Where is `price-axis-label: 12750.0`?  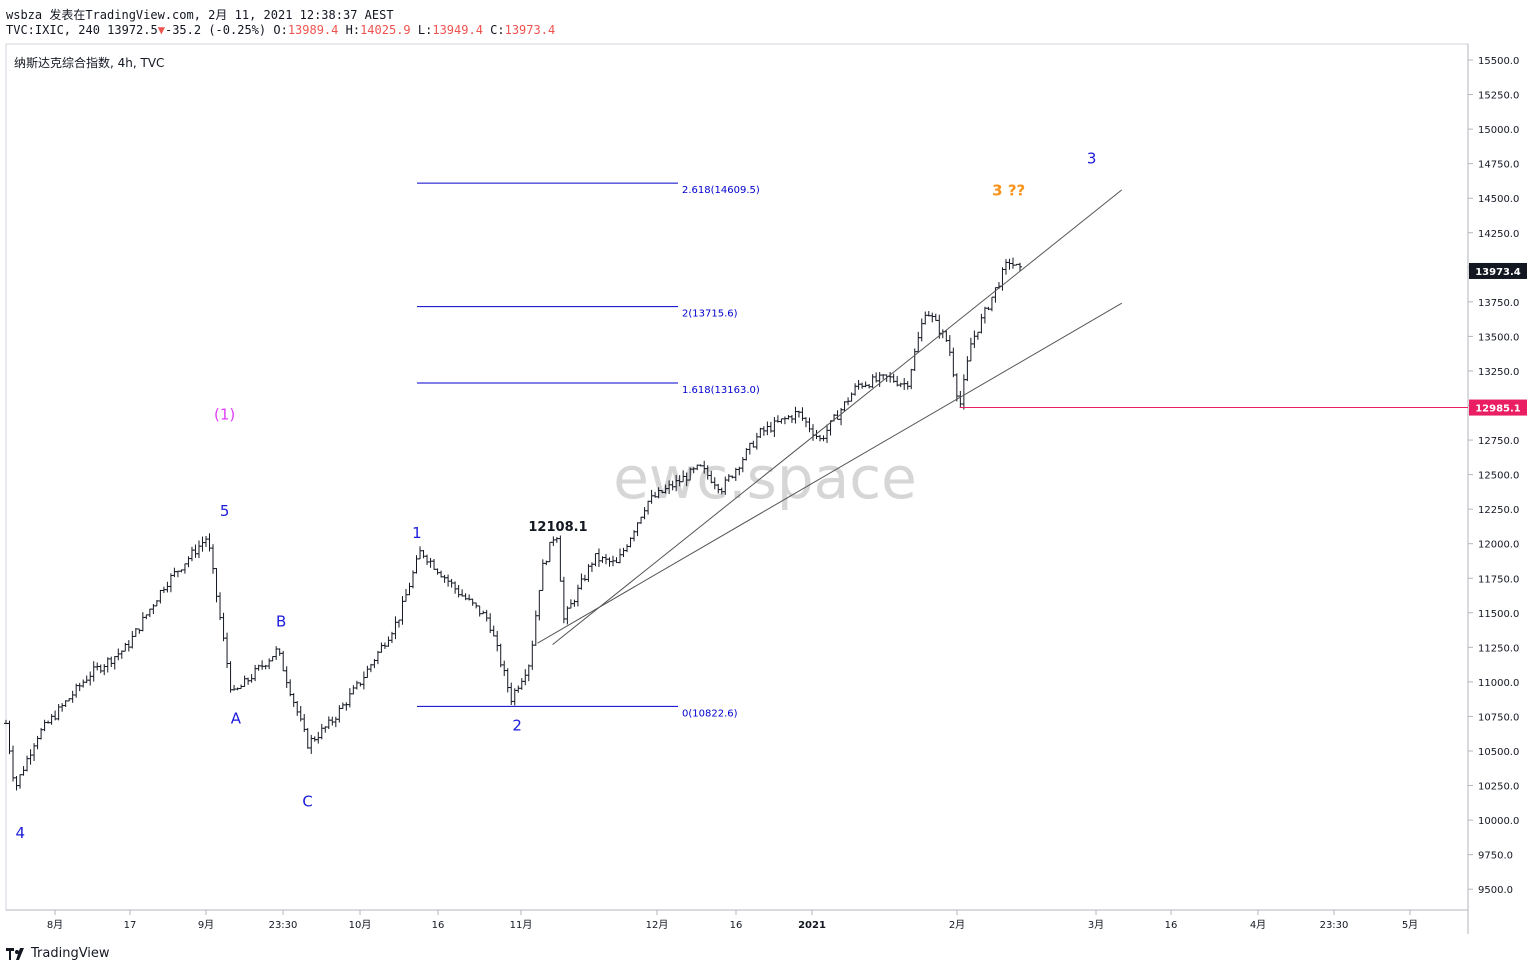 price-axis-label: 12750.0 is located at coordinates (1498, 441).